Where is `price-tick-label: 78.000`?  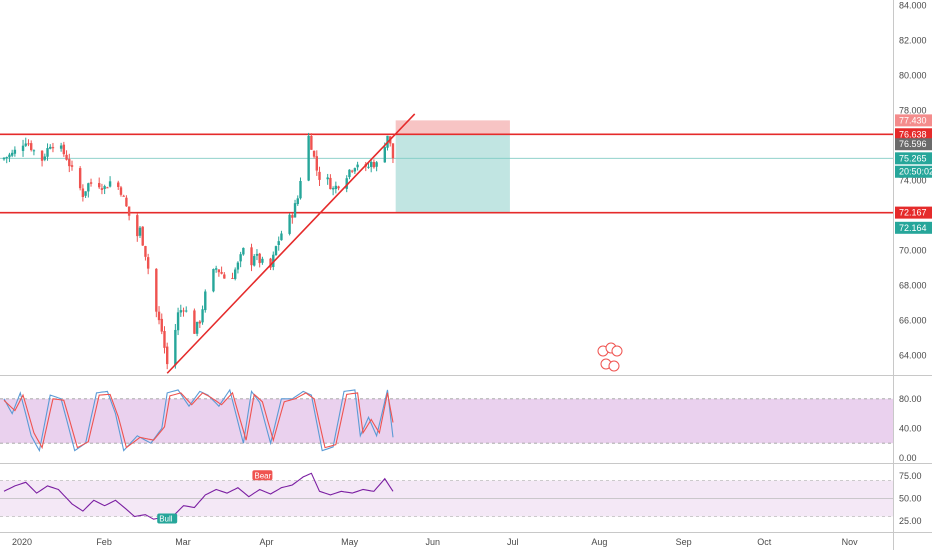 price-tick-label: 78.000 is located at coordinates (913, 110).